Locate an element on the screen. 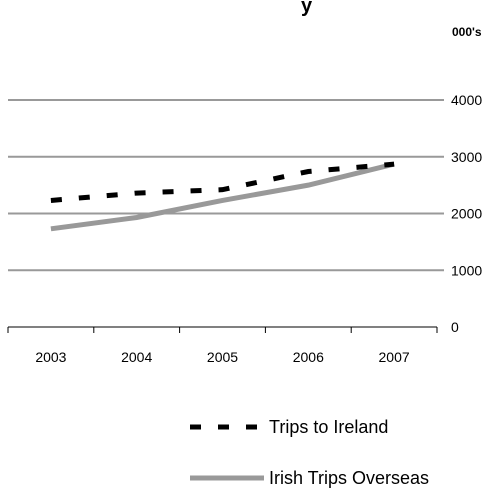  legend: Trips to Ireland Irish Trips Overseas is located at coordinates (309, 452).